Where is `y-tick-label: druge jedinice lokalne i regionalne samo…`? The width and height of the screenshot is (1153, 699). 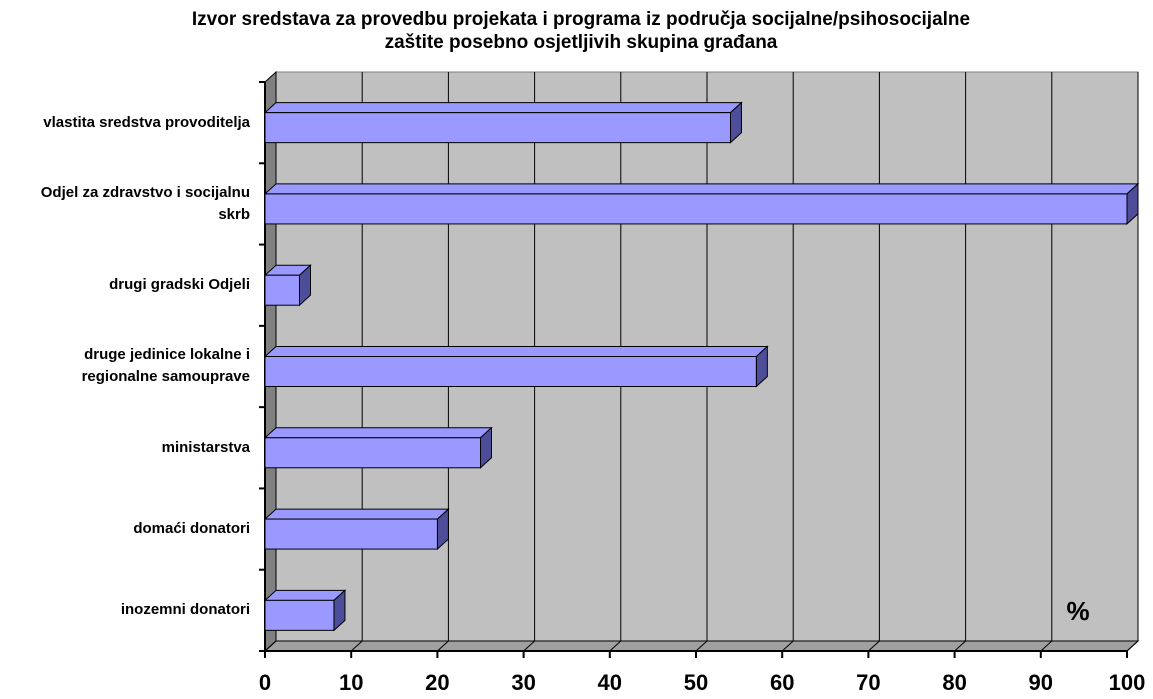 y-tick-label: druge jedinice lokalne i regionalne samo… is located at coordinates (165, 366).